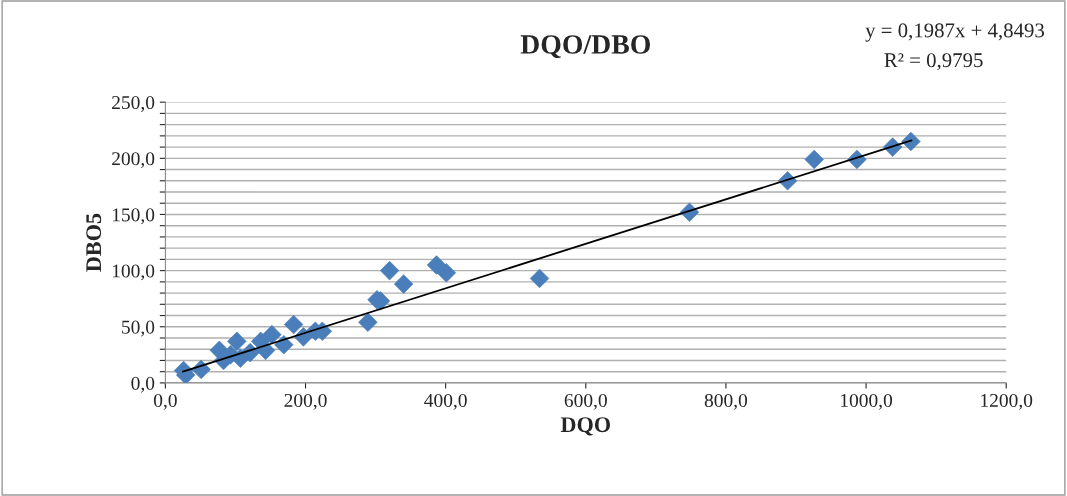 The height and width of the screenshot is (496, 1067). I want to click on x-tick-label: 800,0, so click(726, 401).